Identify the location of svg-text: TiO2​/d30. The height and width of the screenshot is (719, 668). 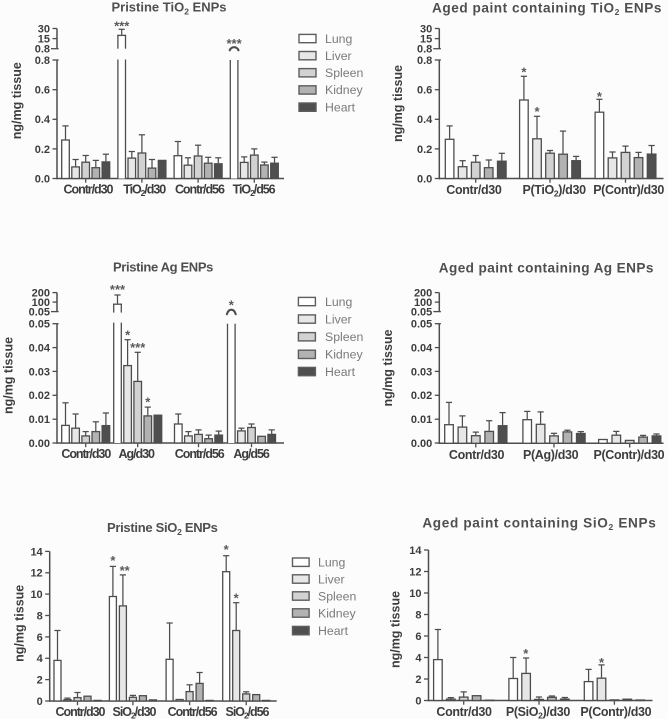
(144, 190).